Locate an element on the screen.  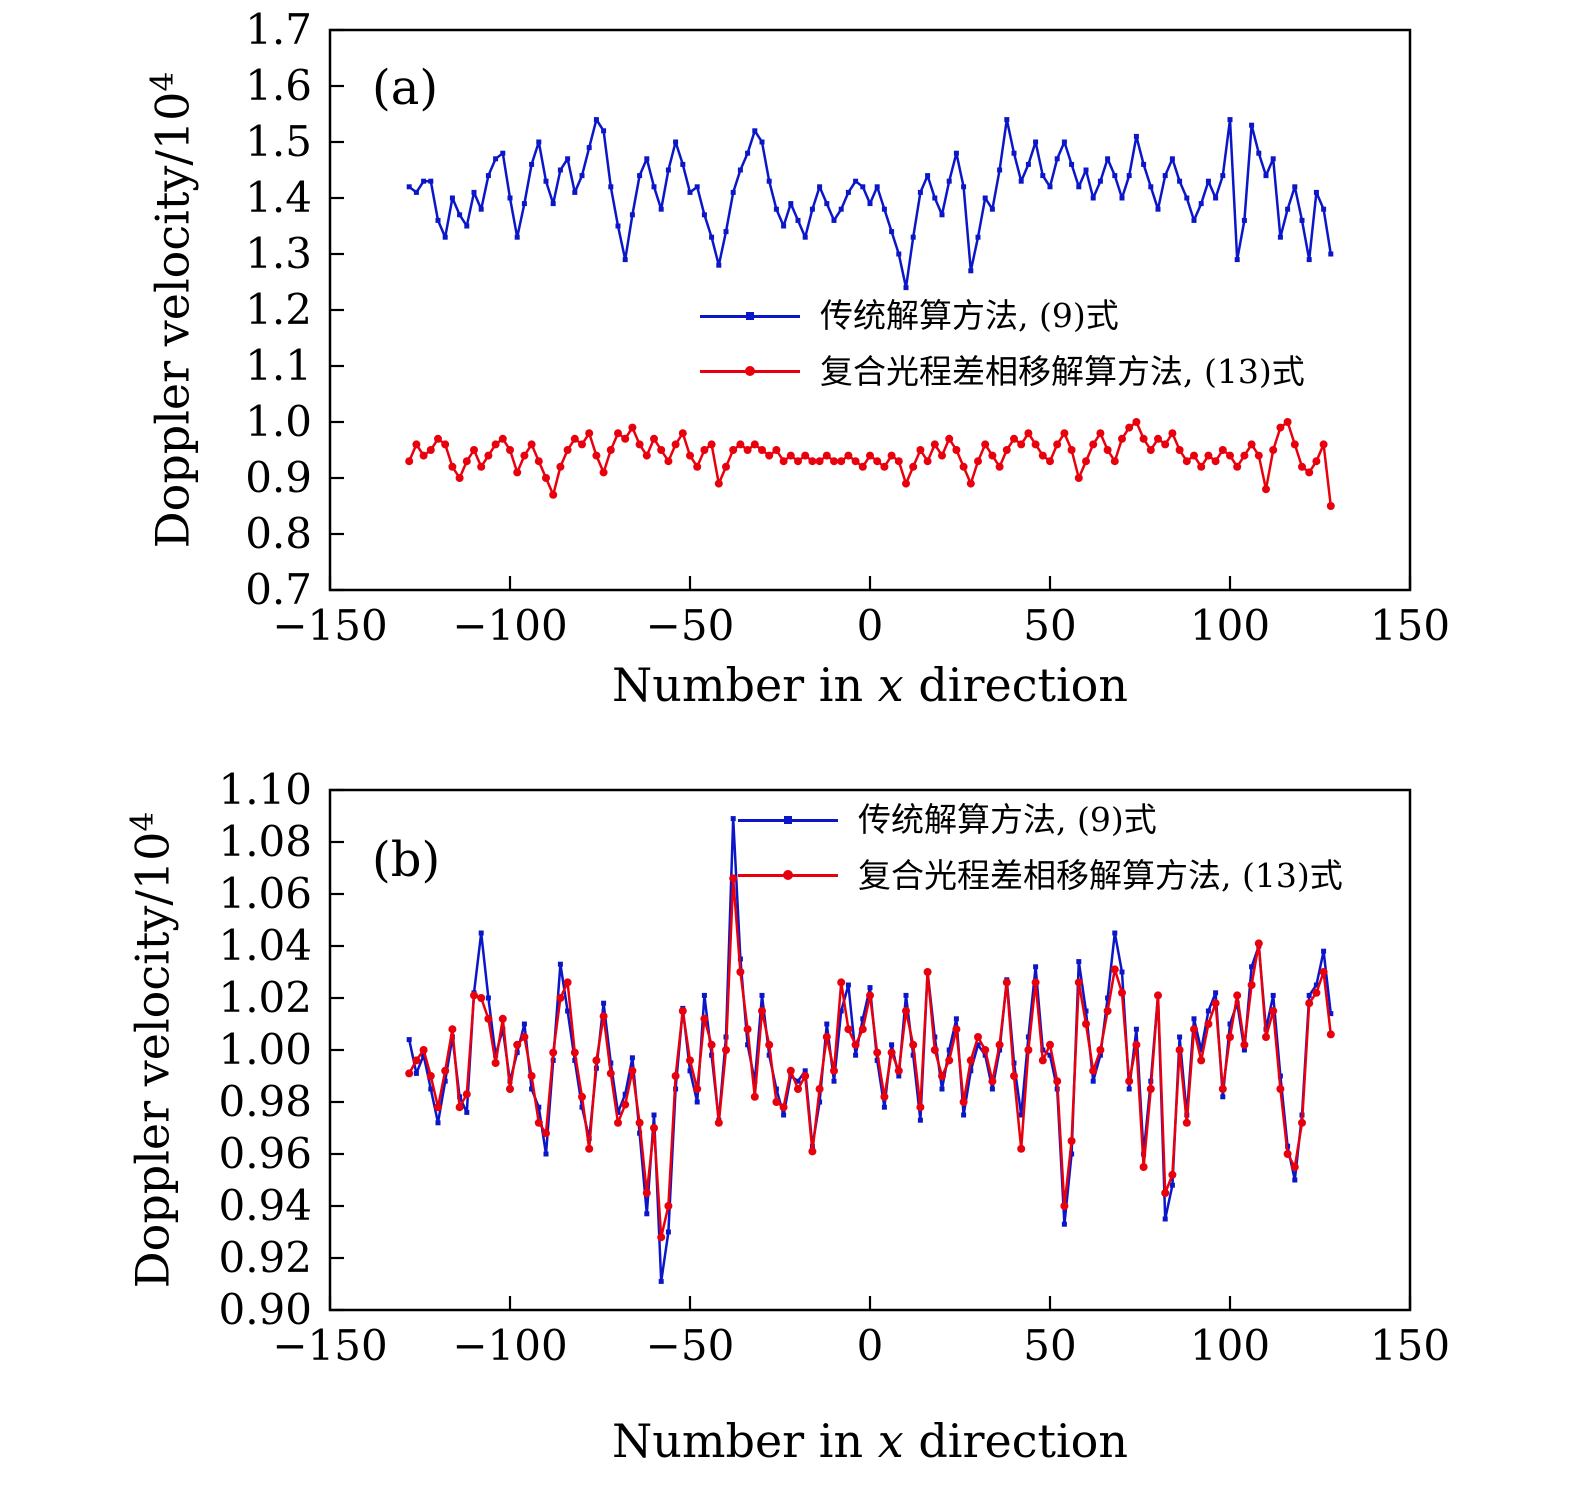
y-axis-label-exponent: 4 is located at coordinates (162, 81).